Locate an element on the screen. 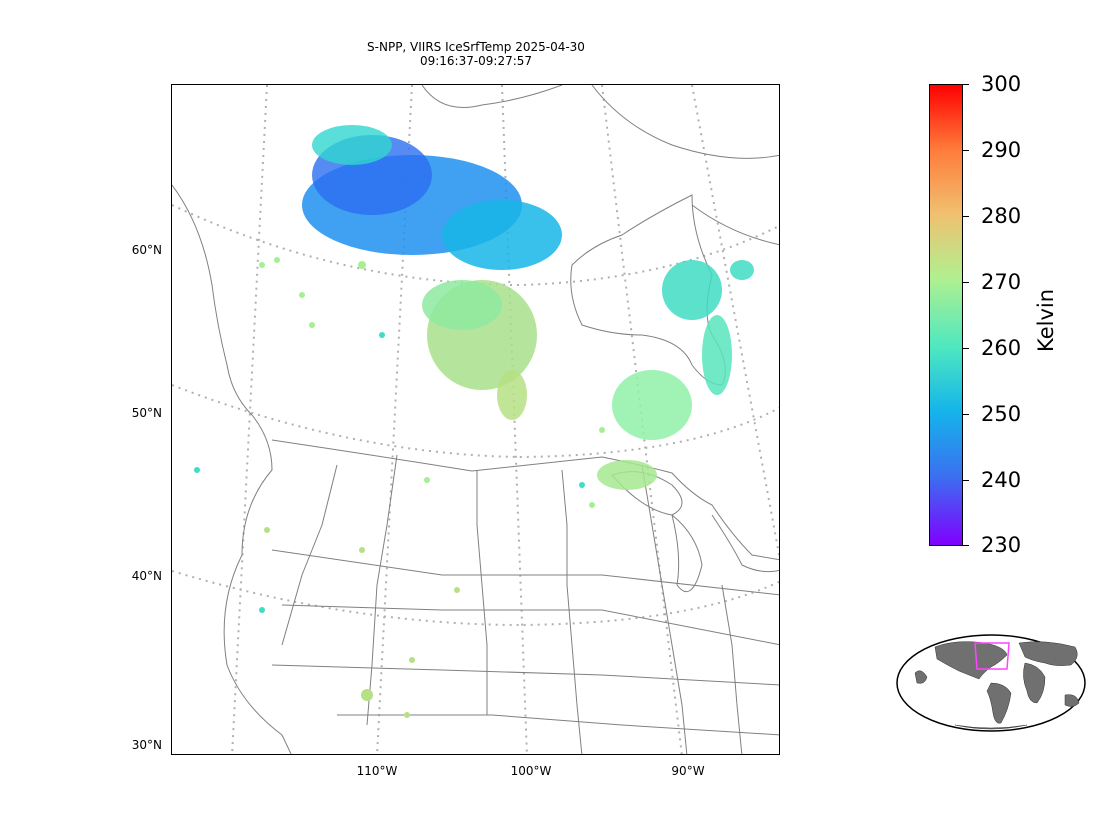  swath-ontario is located at coordinates (652, 405).